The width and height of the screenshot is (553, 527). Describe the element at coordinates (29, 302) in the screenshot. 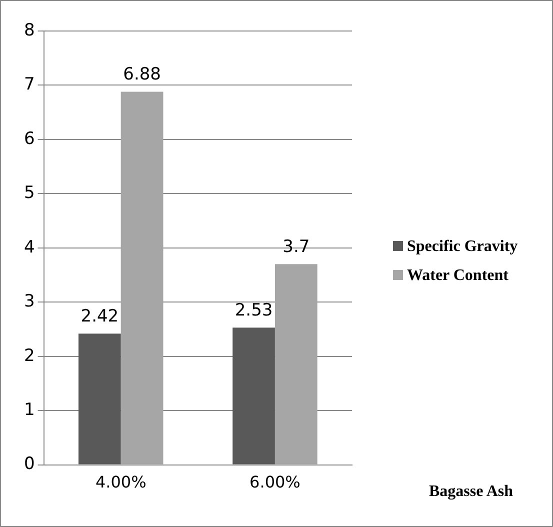

I see `y-tick-label: 3` at that location.